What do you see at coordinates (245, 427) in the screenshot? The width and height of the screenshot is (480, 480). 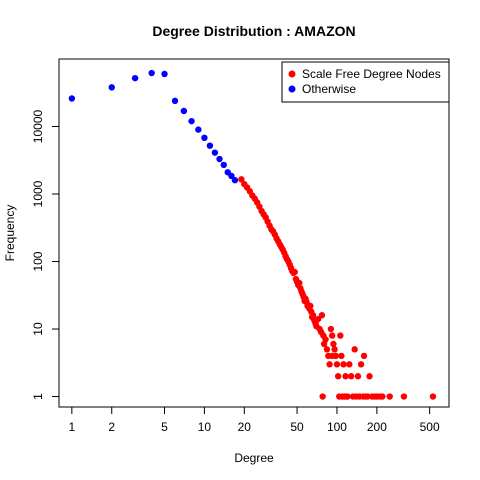 I see `x-tick-label: 20` at bounding box center [245, 427].